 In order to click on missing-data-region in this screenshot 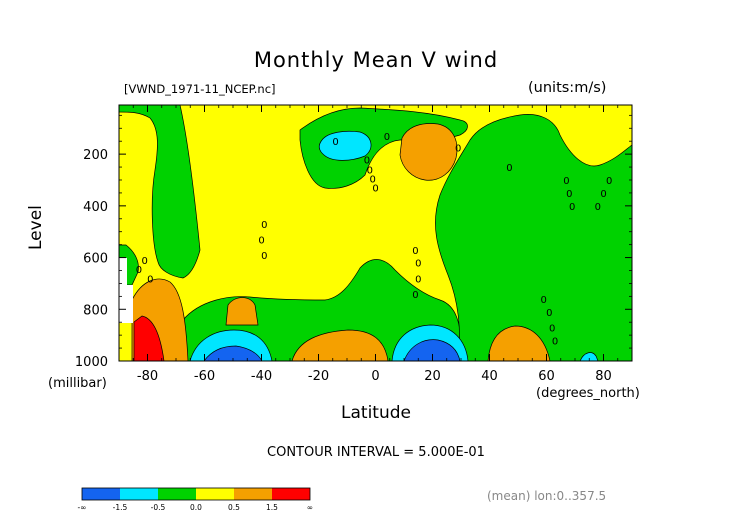, I will do `click(126, 290)`.